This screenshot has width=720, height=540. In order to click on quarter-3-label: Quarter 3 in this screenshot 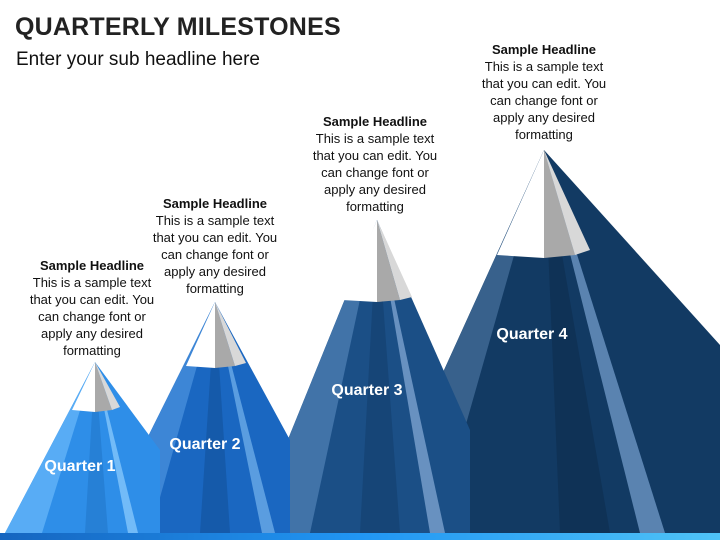, I will do `click(367, 390)`.